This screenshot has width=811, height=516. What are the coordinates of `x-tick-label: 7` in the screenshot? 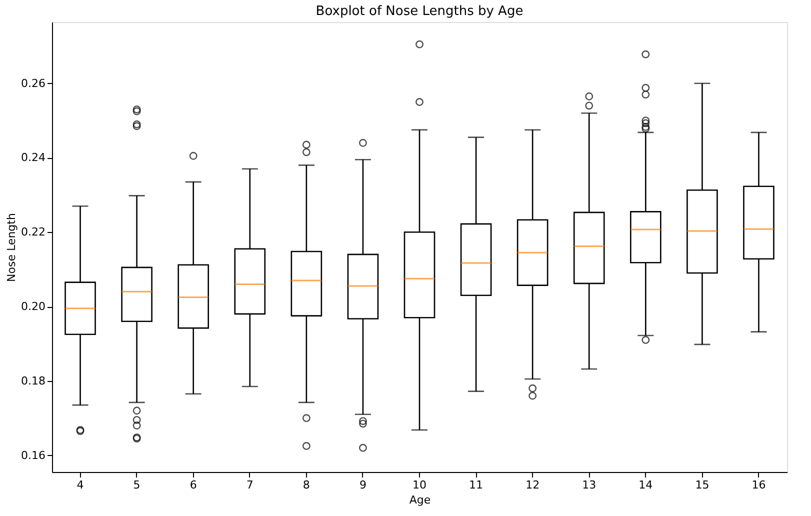 It's located at (250, 485).